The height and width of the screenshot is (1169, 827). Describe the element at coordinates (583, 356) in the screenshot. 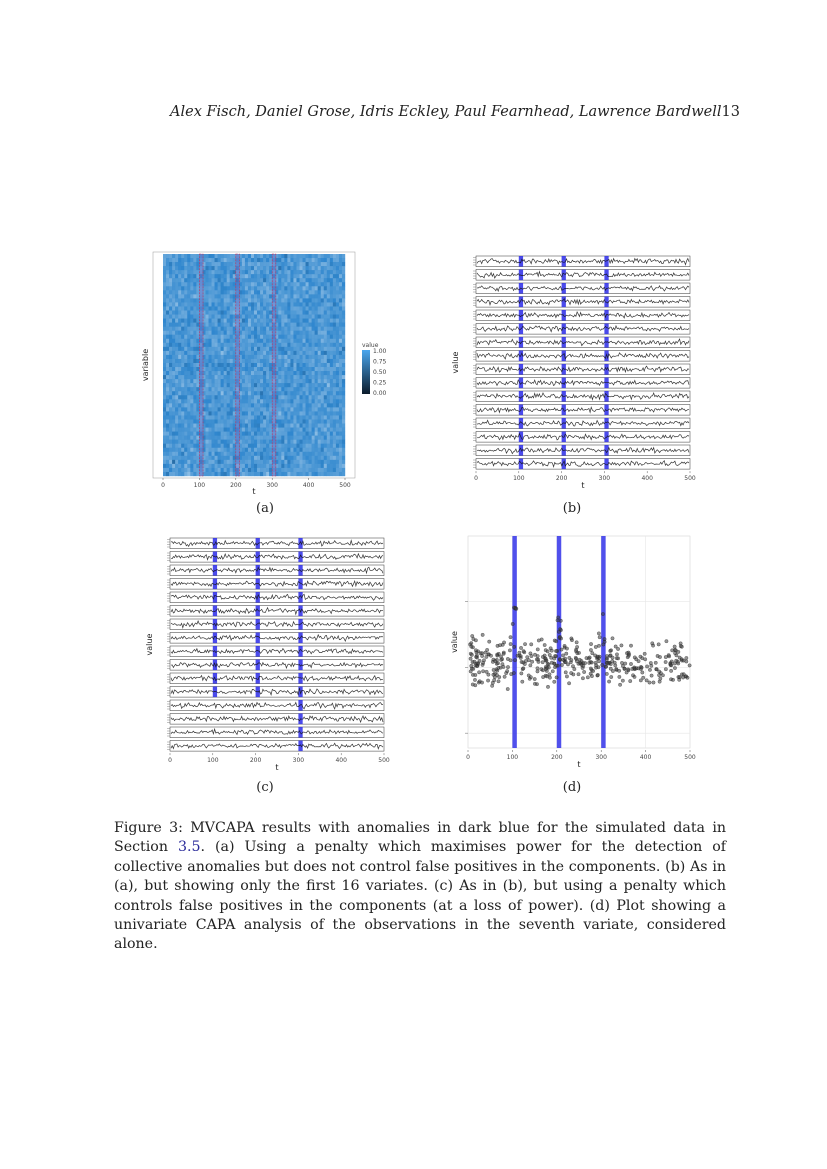

I see `facet-panel` at that location.